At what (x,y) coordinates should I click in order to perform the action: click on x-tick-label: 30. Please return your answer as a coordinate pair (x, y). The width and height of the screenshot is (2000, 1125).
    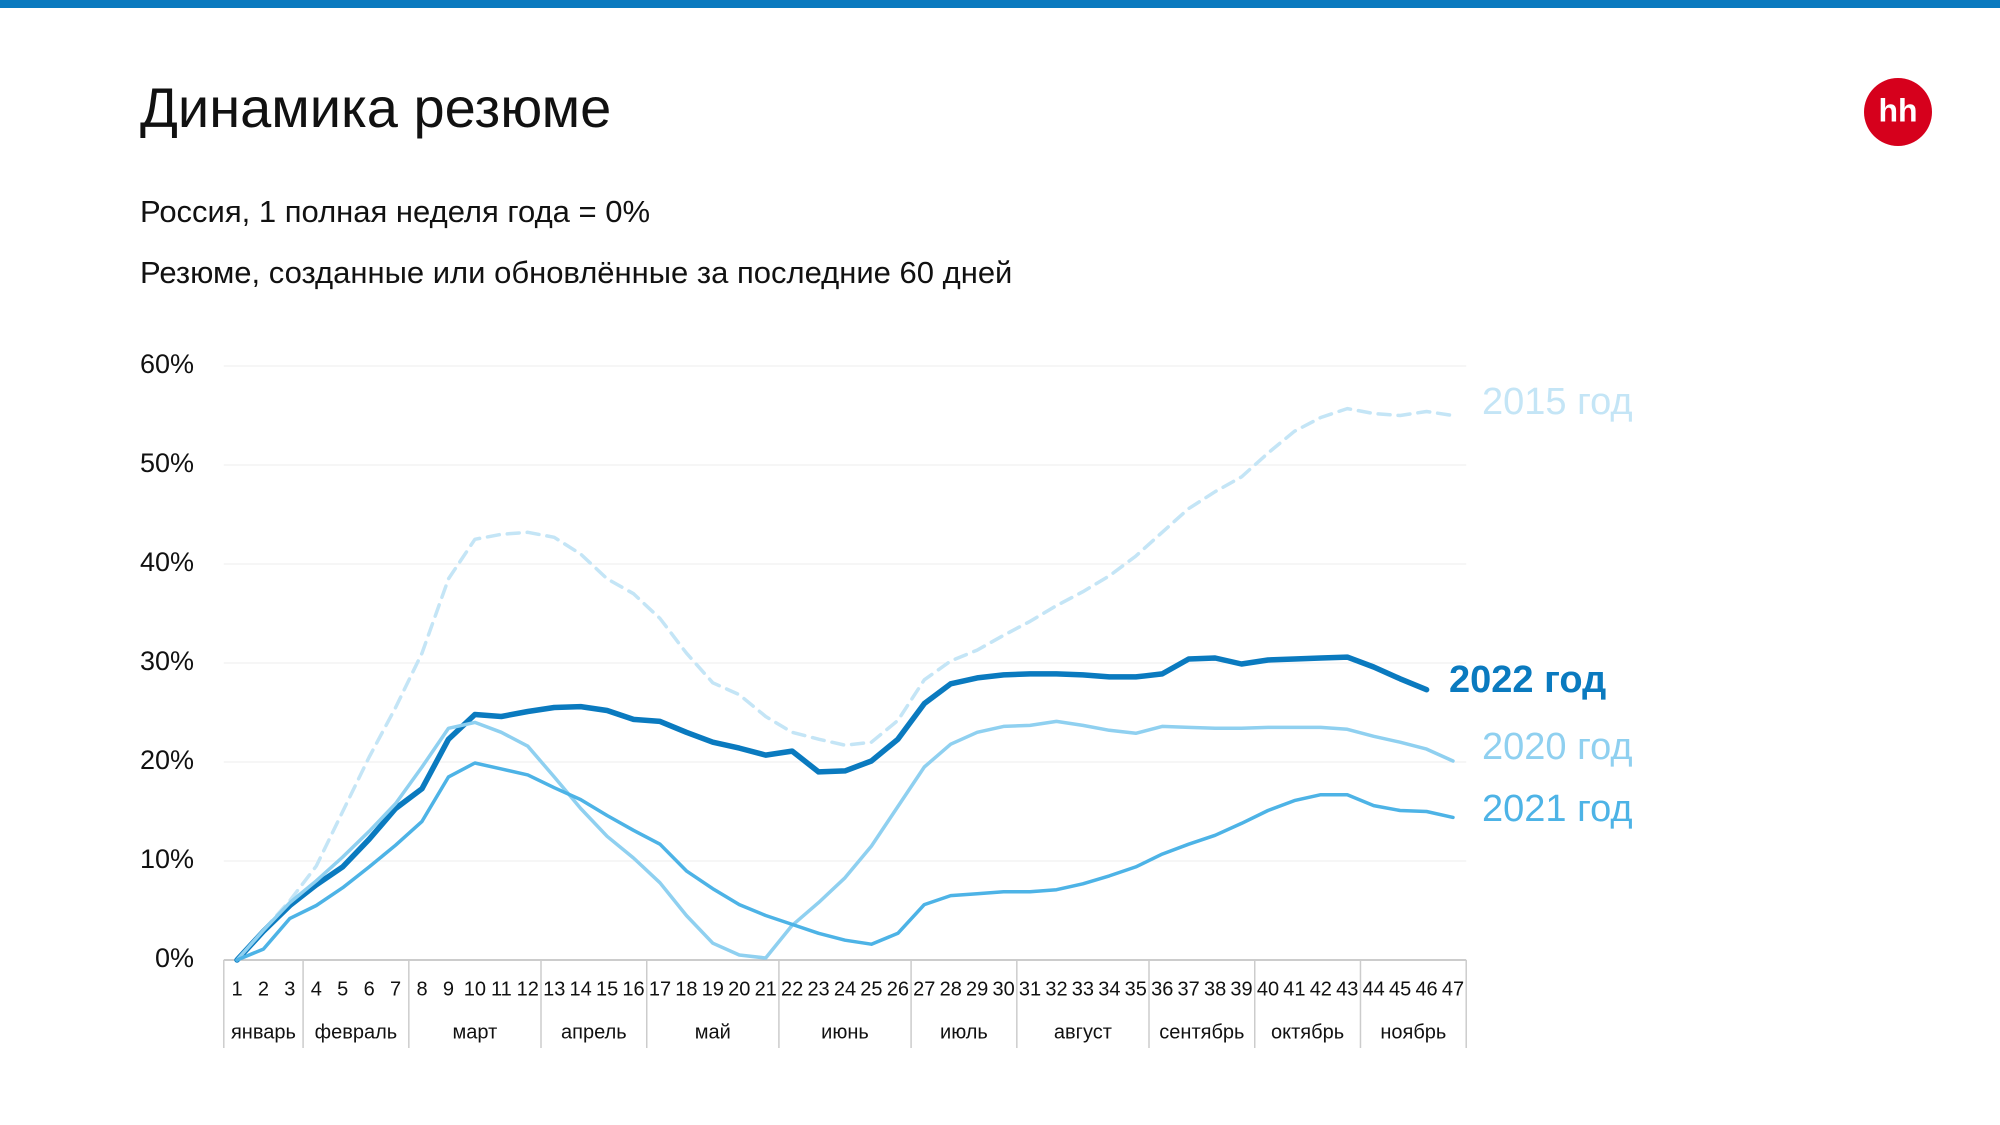
    Looking at the image, I should click on (1003, 989).